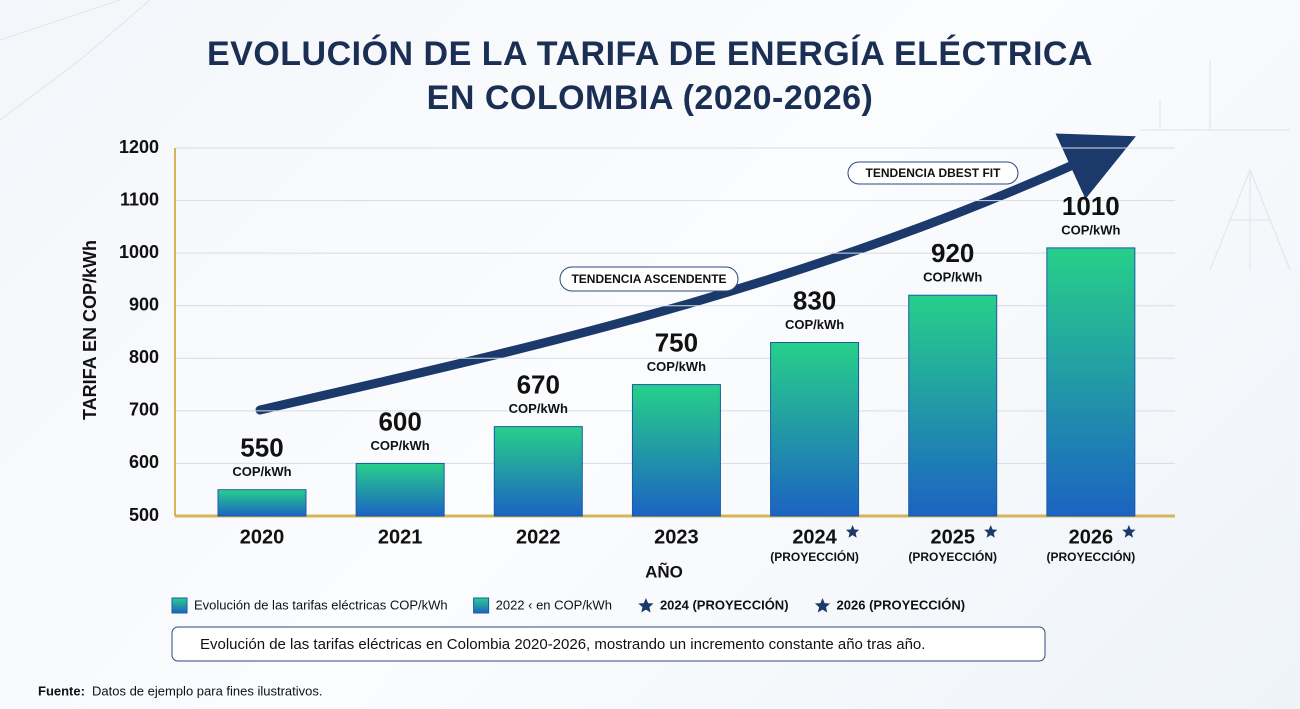 The height and width of the screenshot is (709, 1300). I want to click on x-tick-label: 2022, so click(538, 537).